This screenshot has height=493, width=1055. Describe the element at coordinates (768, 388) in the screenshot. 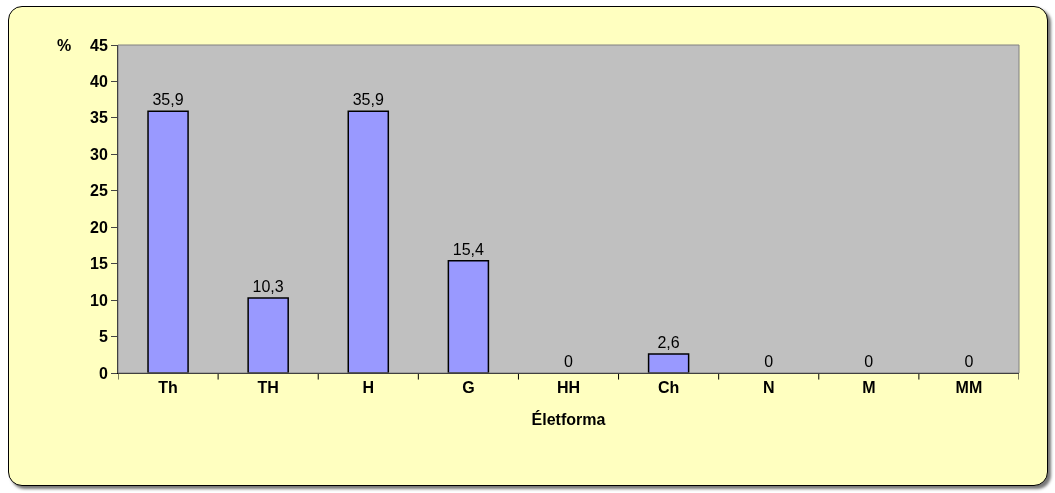

I see `x-tick-label: N` at that location.